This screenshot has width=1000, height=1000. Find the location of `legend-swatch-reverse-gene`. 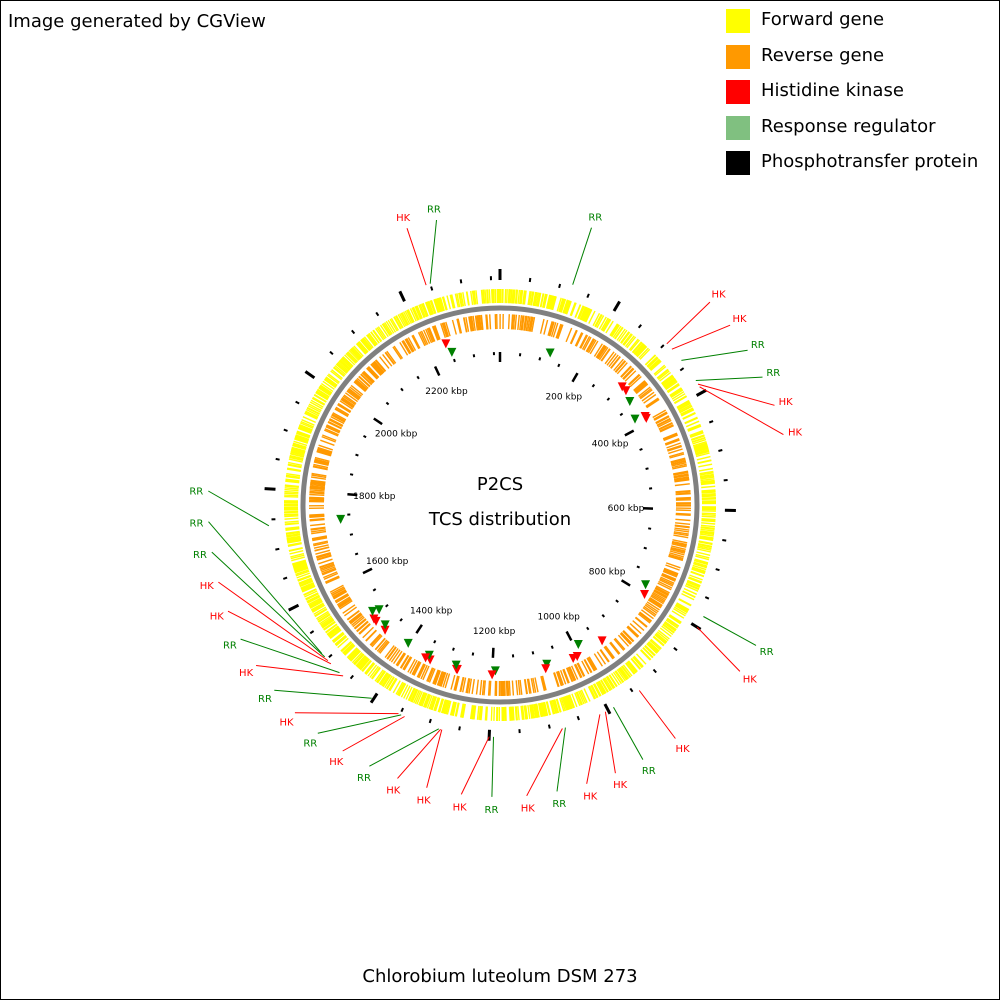

legend-swatch-reverse-gene is located at coordinates (738, 56).